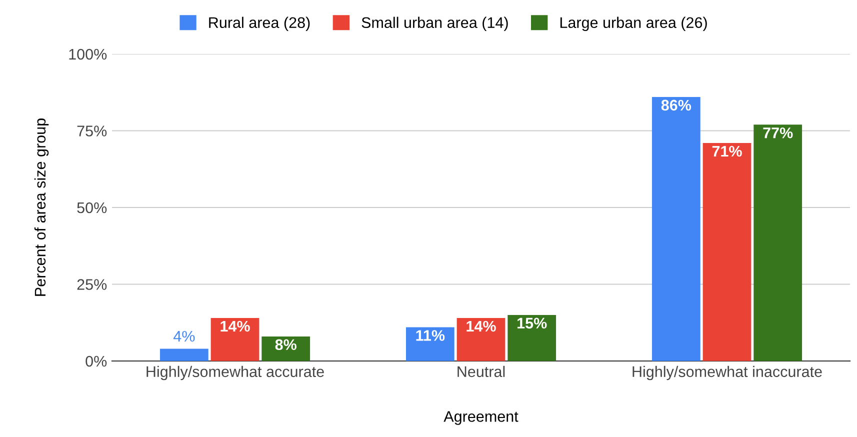 The height and width of the screenshot is (437, 857). What do you see at coordinates (285, 344) in the screenshot?
I see `data-label: 8%` at bounding box center [285, 344].